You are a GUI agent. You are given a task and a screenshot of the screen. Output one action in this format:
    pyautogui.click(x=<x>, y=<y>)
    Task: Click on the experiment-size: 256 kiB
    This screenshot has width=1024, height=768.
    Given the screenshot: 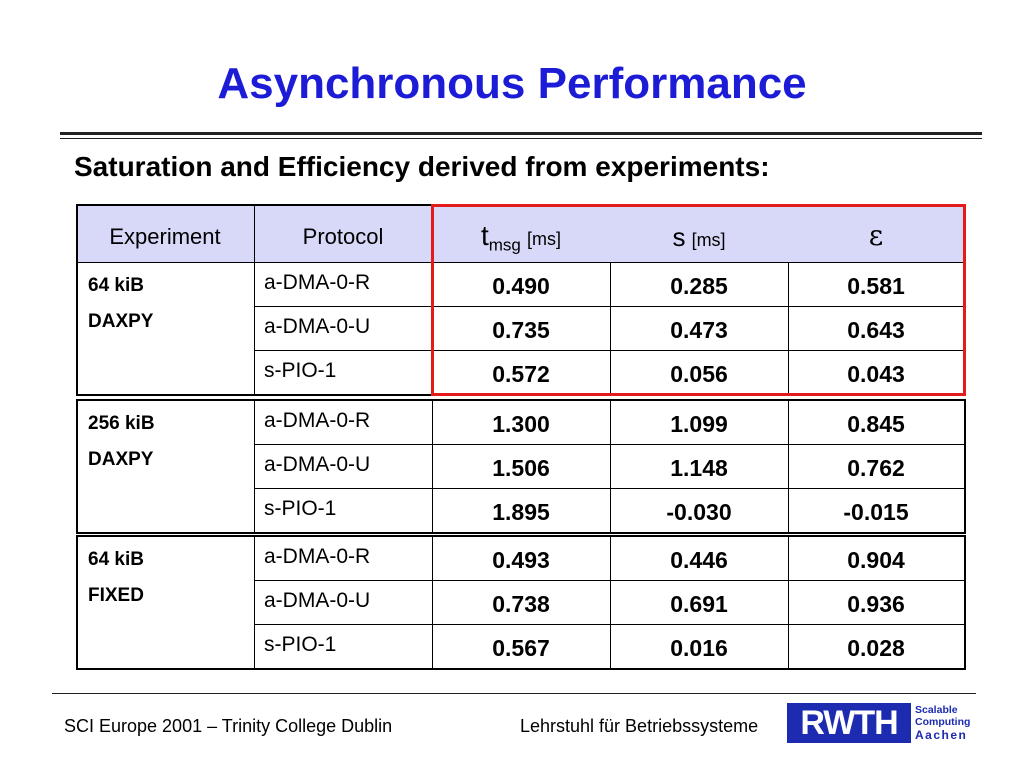 What is the action you would take?
    pyautogui.click(x=121, y=423)
    